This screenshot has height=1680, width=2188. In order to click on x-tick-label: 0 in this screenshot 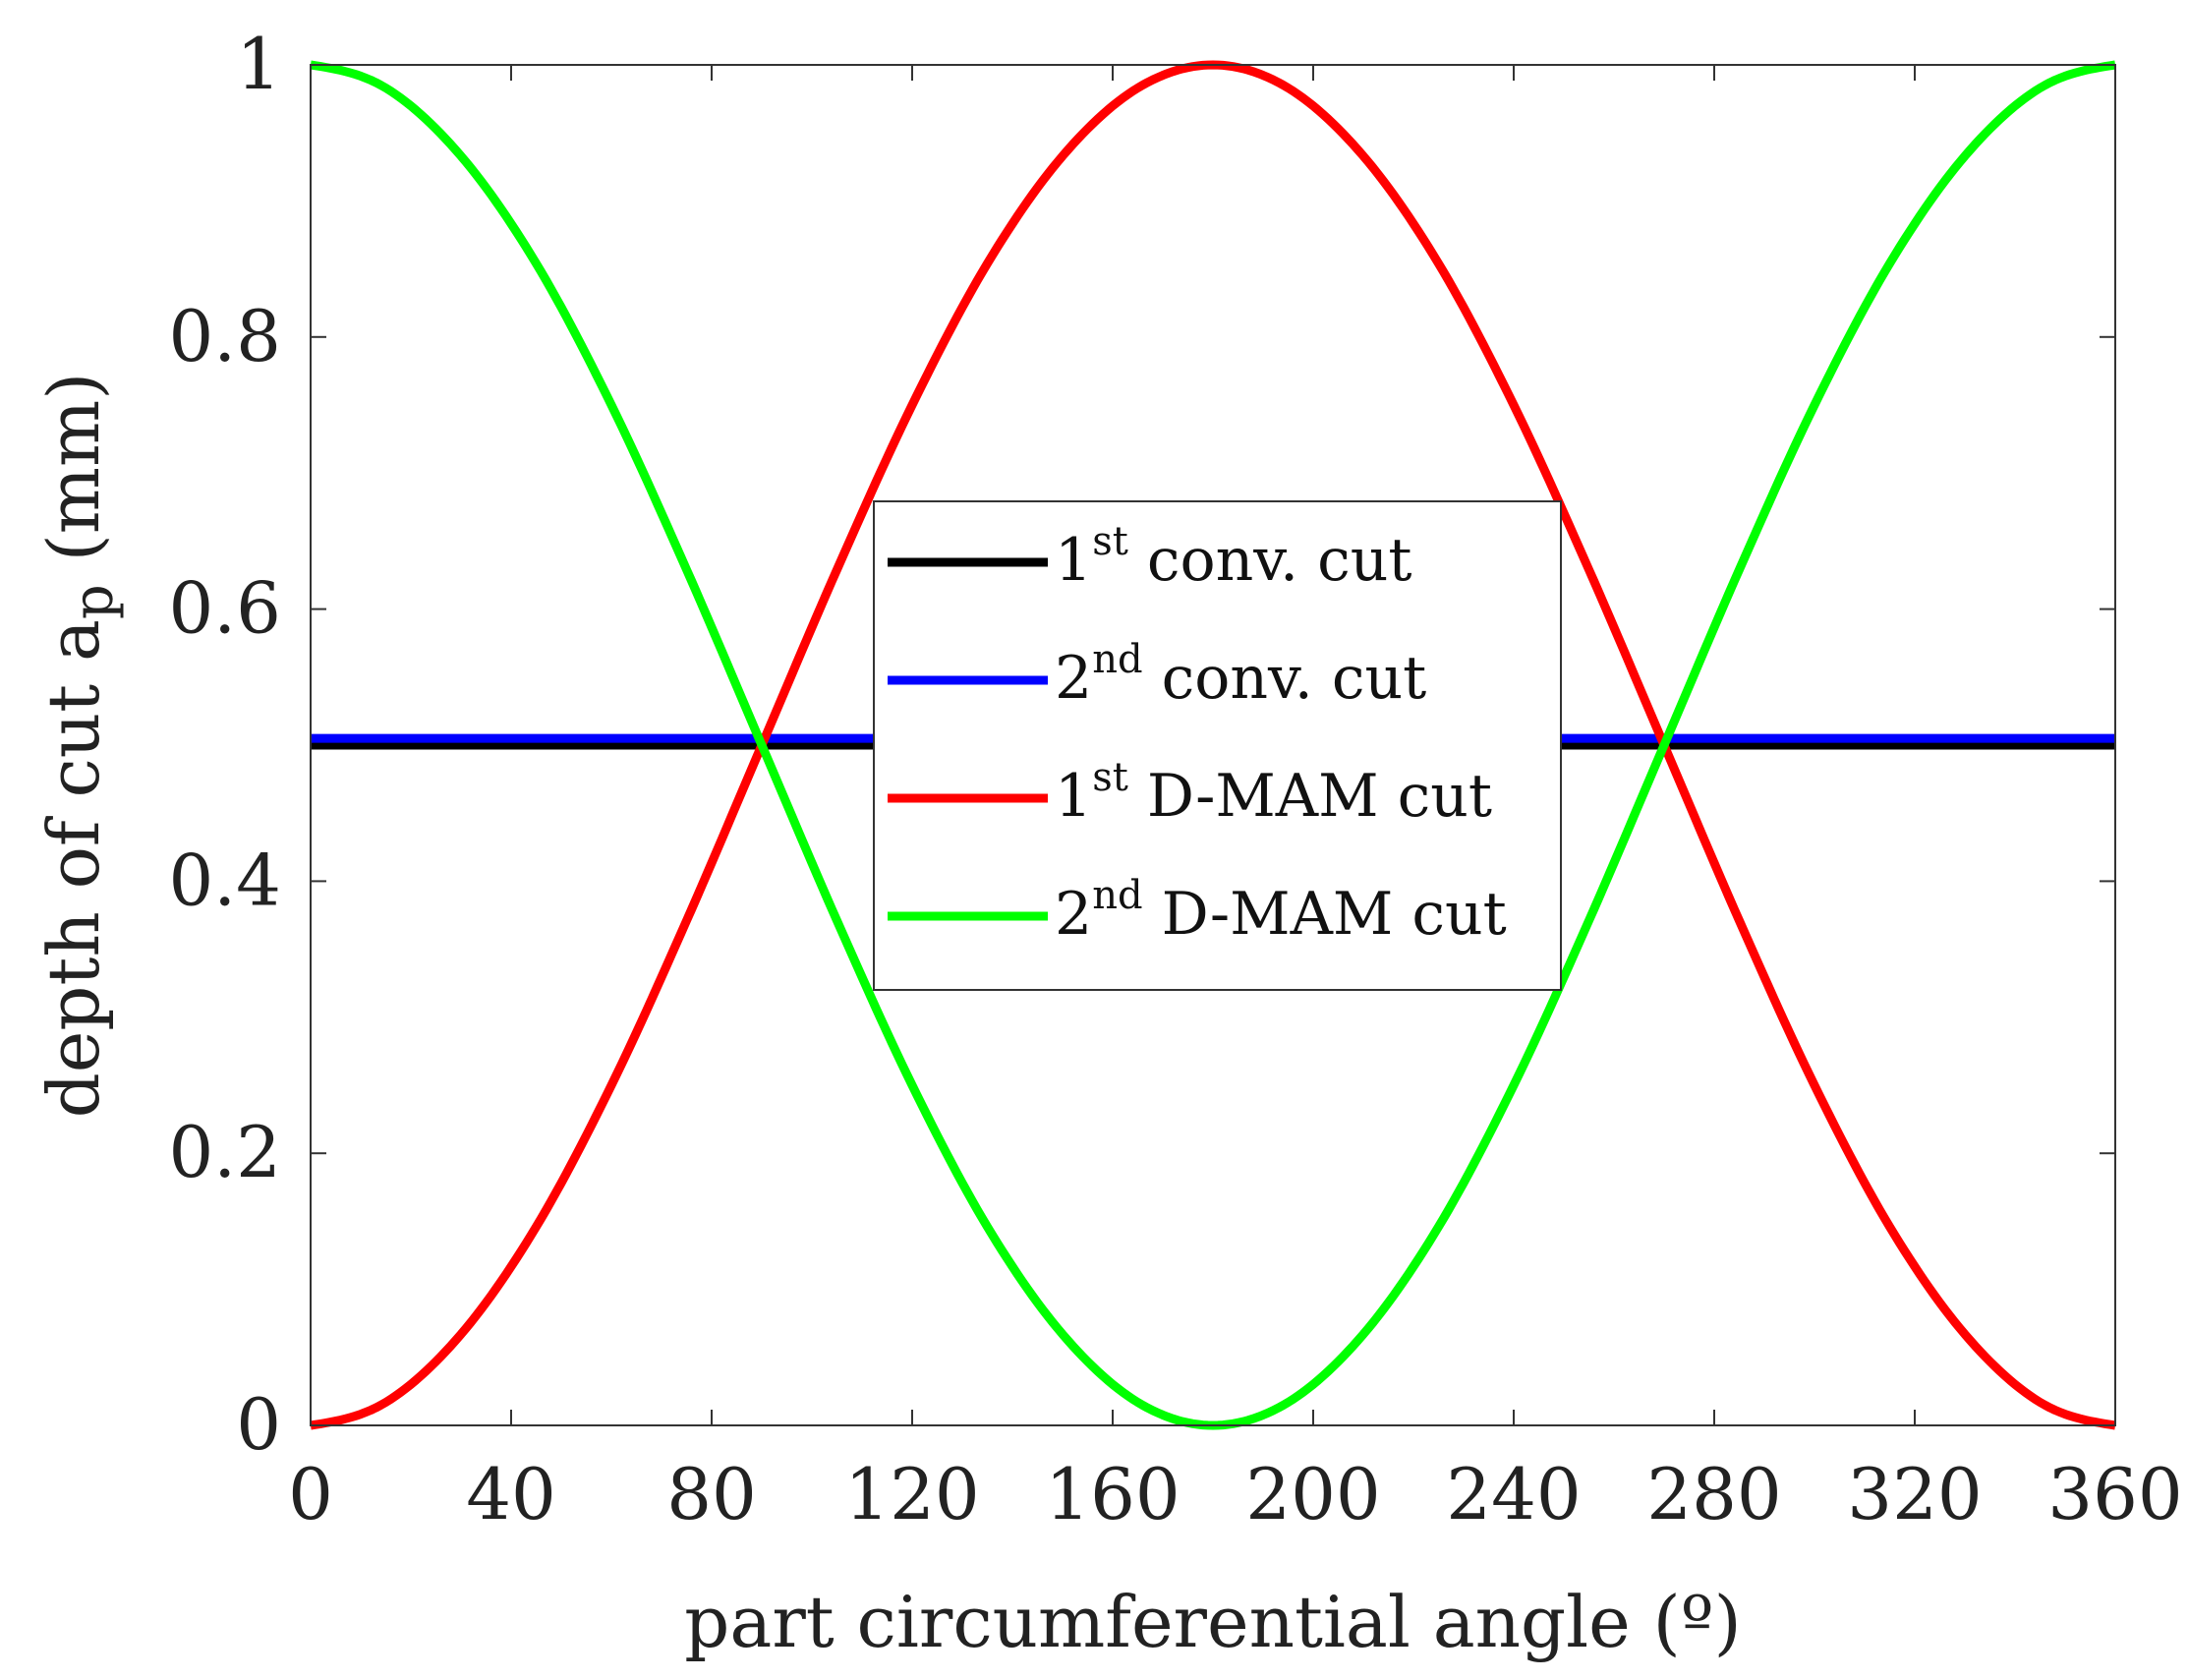, I will do `click(311, 1494)`.